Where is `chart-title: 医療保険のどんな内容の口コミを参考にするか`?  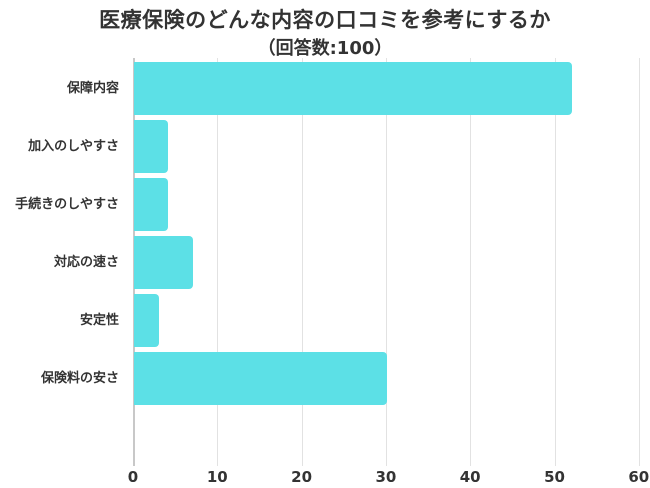
chart-title: 医療保険のどんな内容の口コミを参考にするか is located at coordinates (325, 20).